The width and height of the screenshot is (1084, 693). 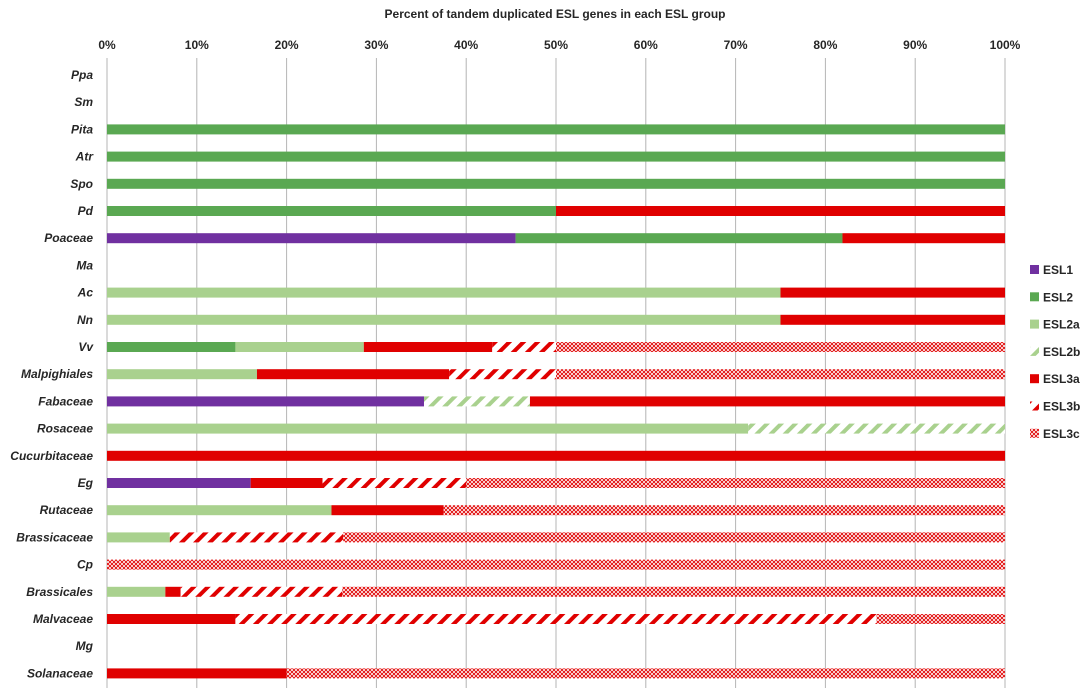 What do you see at coordinates (1034, 269) in the screenshot?
I see `legend-swatch-esl1` at bounding box center [1034, 269].